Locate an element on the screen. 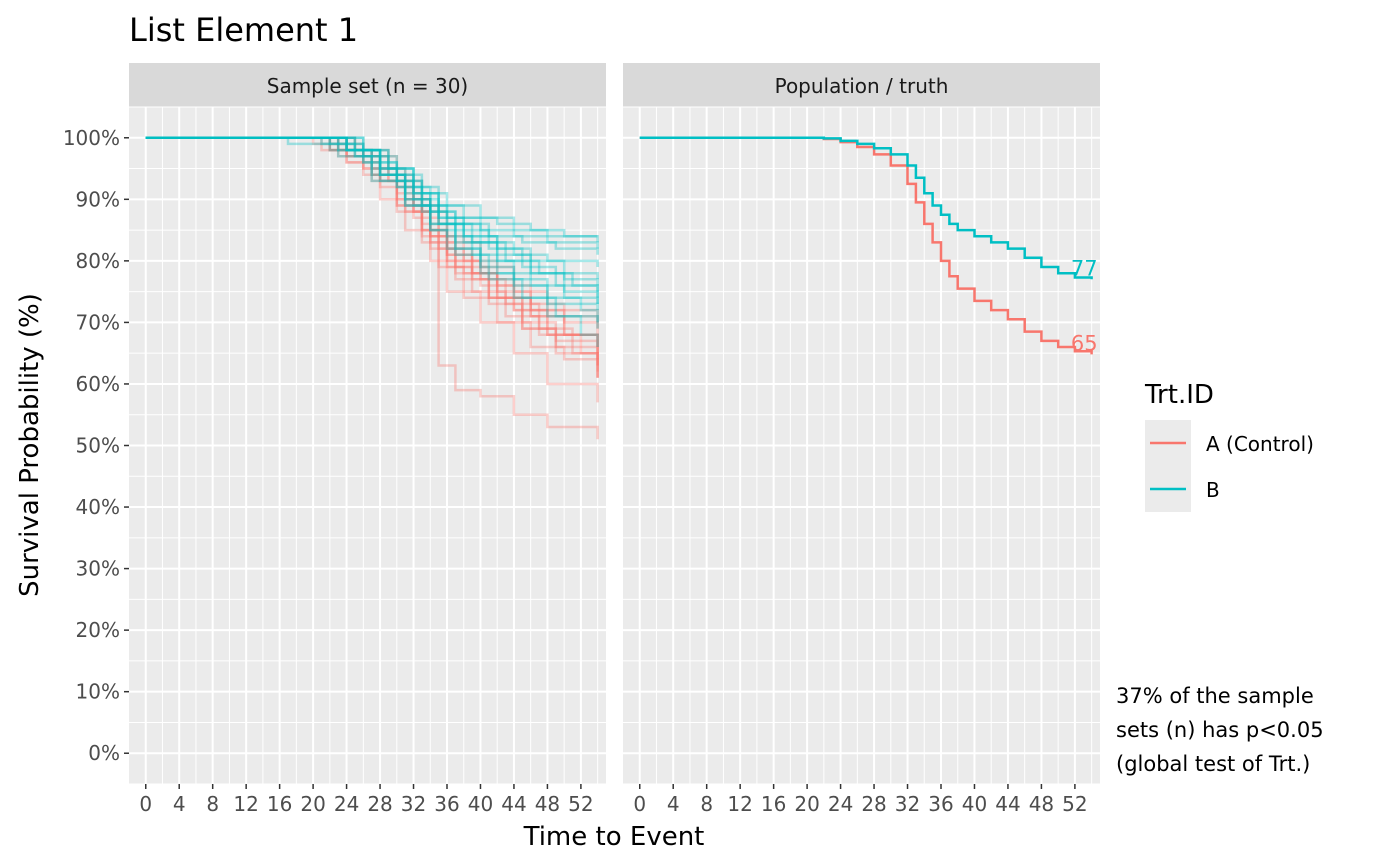 The image size is (1400, 866). chart-title: List Element 1 is located at coordinates (243, 30).